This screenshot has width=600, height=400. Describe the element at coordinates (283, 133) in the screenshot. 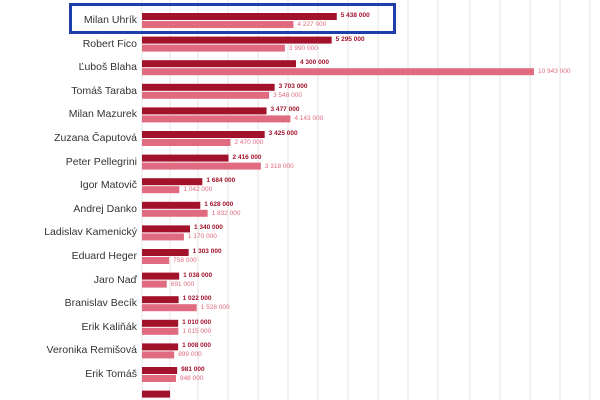

I see `bar-primary-label: 3 425 000` at that location.